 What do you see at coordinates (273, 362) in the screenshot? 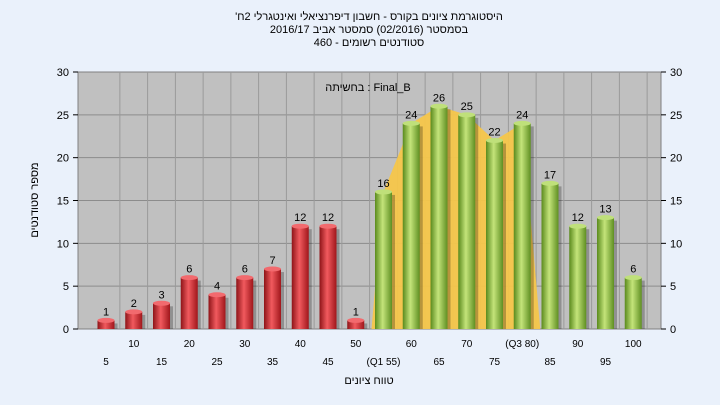
I see `x-tick-label-6: 35` at bounding box center [273, 362].